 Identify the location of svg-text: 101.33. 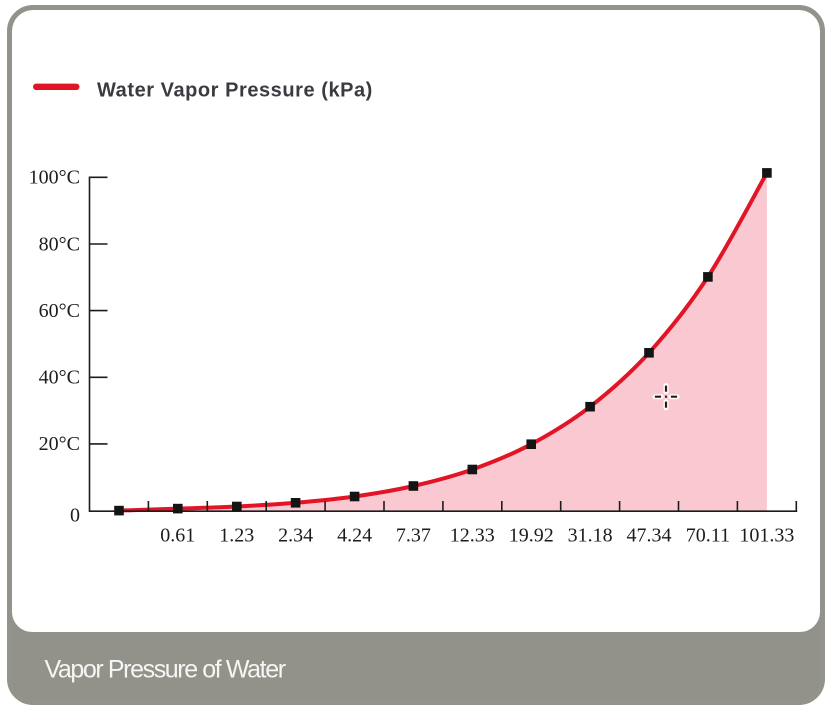
(766, 536).